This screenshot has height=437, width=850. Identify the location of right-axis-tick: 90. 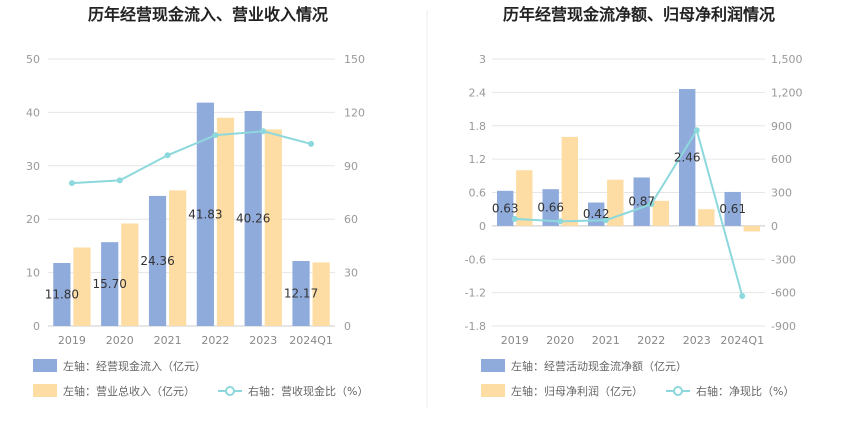
(351, 166).